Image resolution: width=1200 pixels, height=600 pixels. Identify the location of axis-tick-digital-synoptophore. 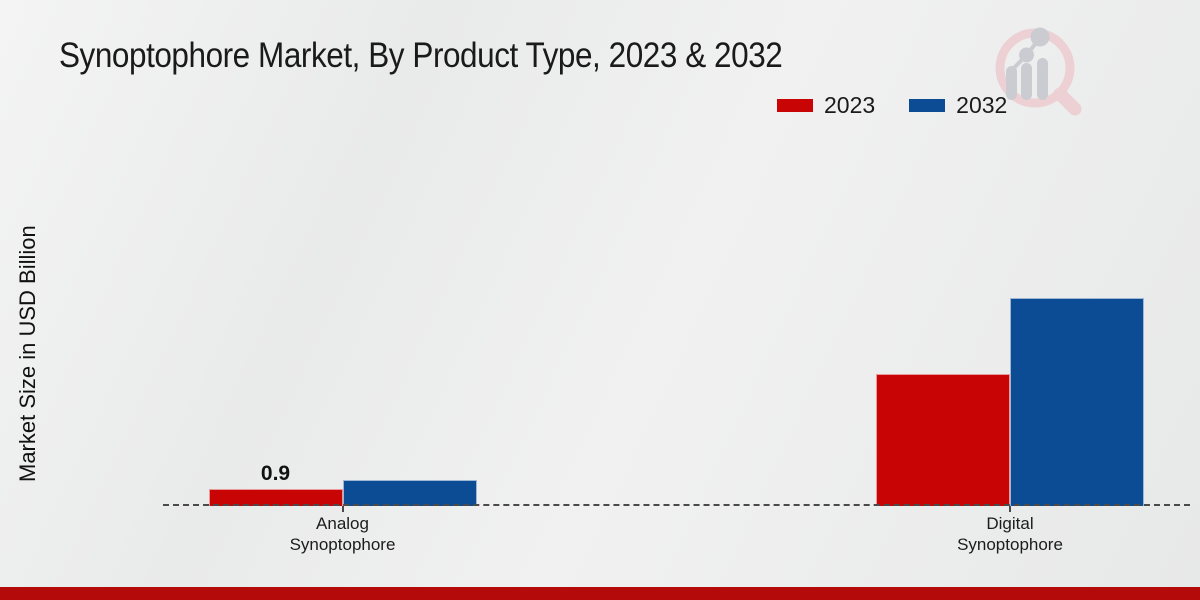
(1010, 509).